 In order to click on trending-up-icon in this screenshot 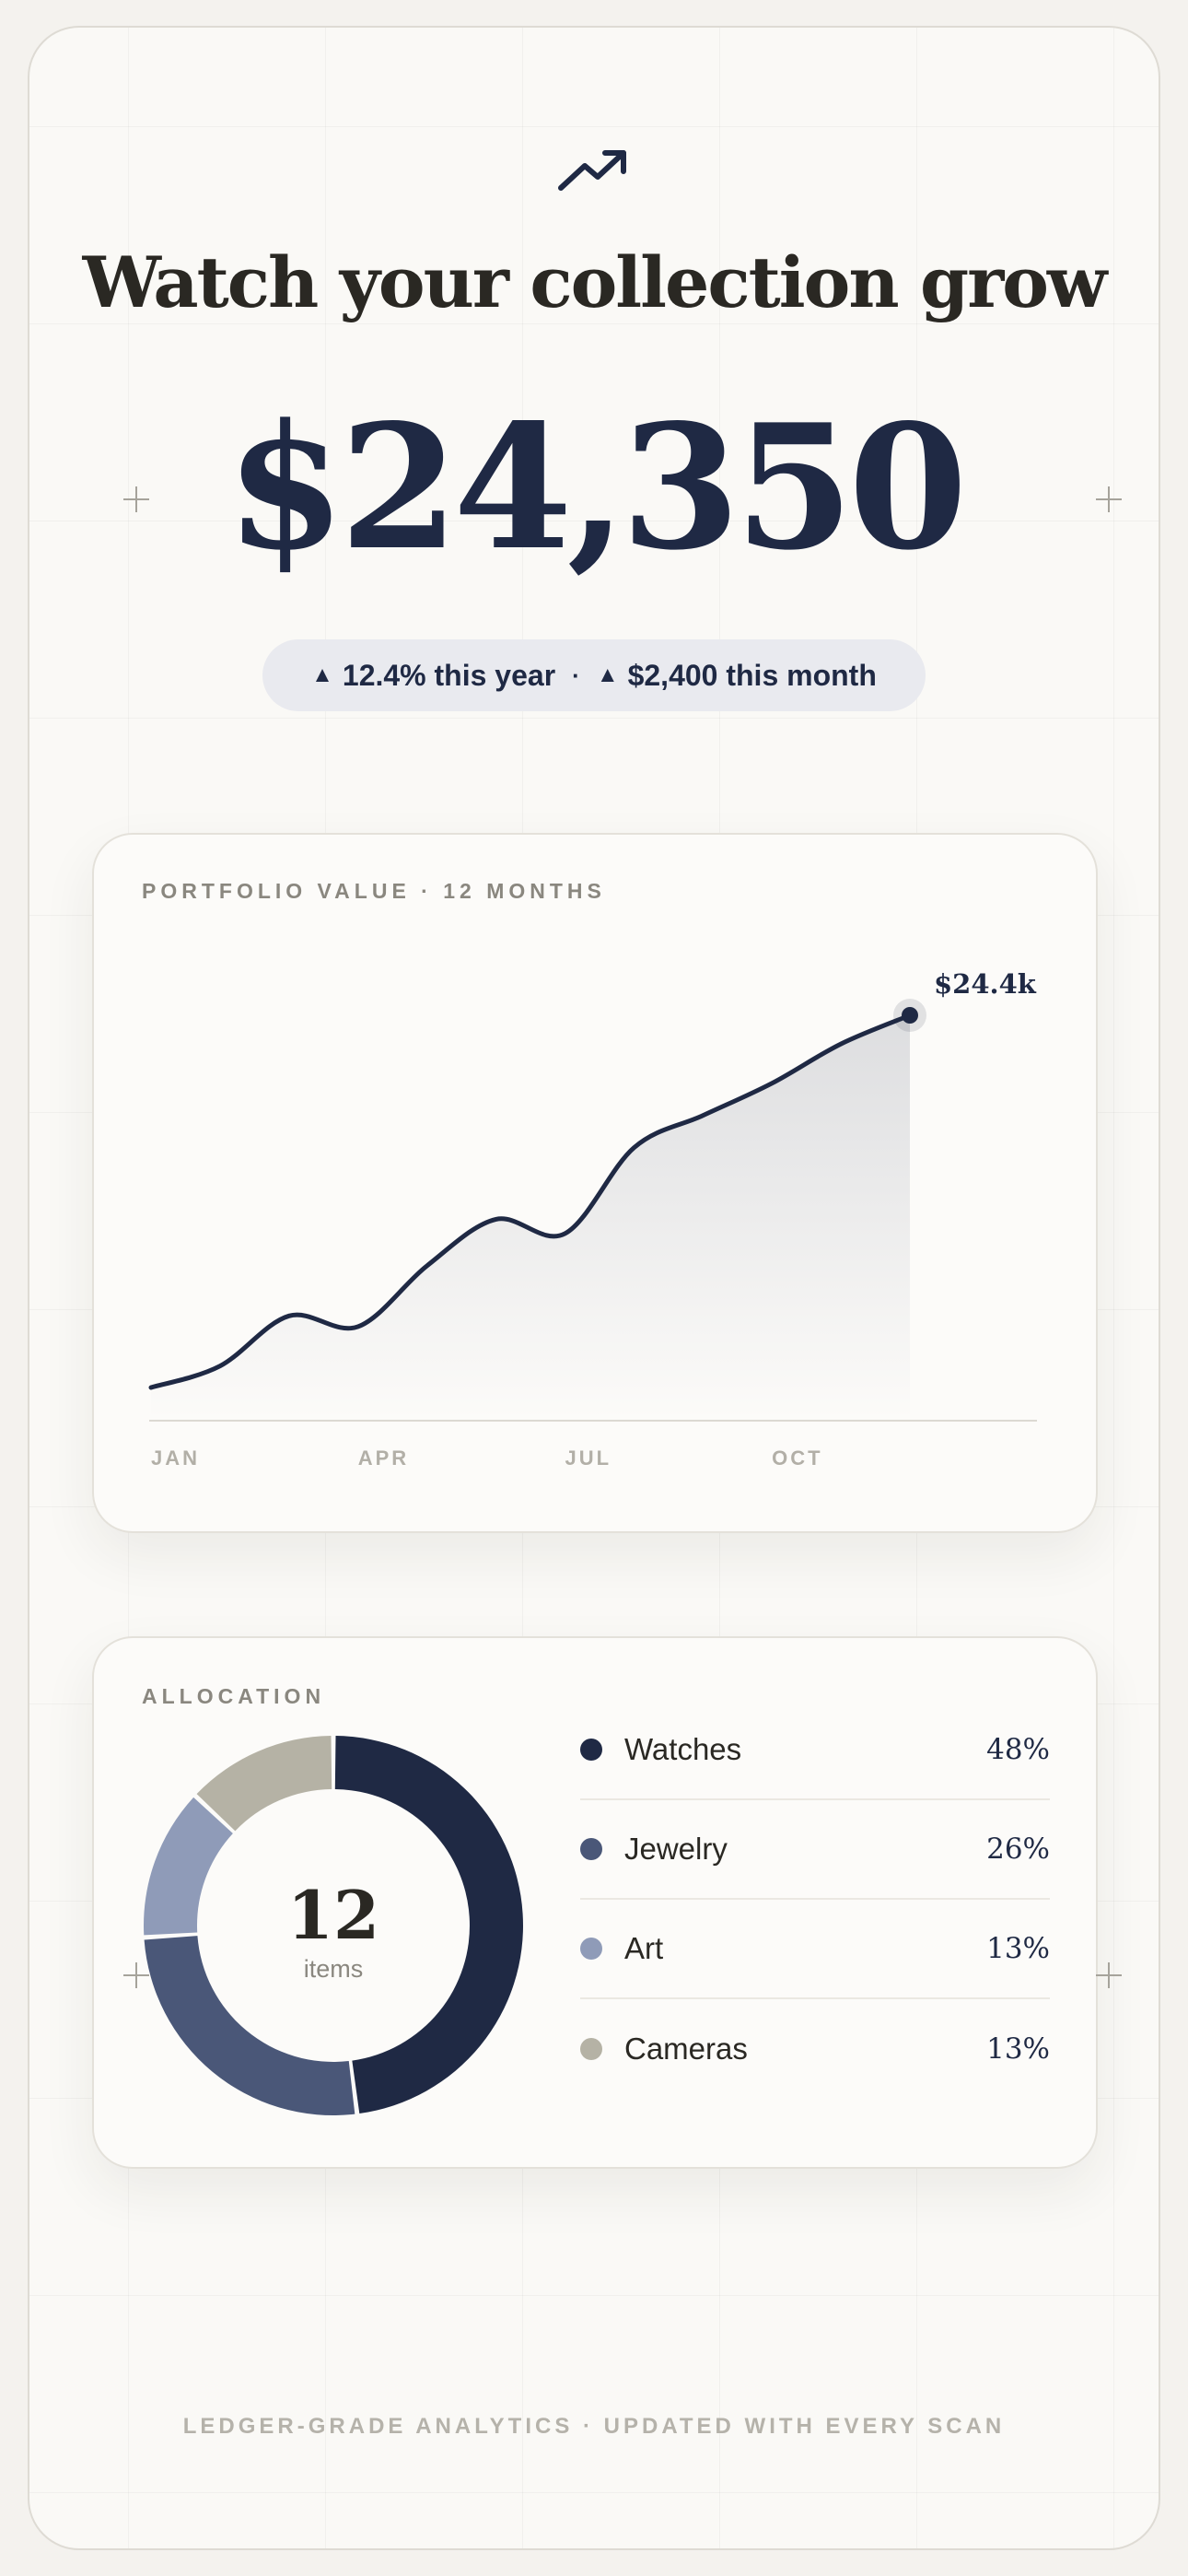, I will do `click(592, 170)`.